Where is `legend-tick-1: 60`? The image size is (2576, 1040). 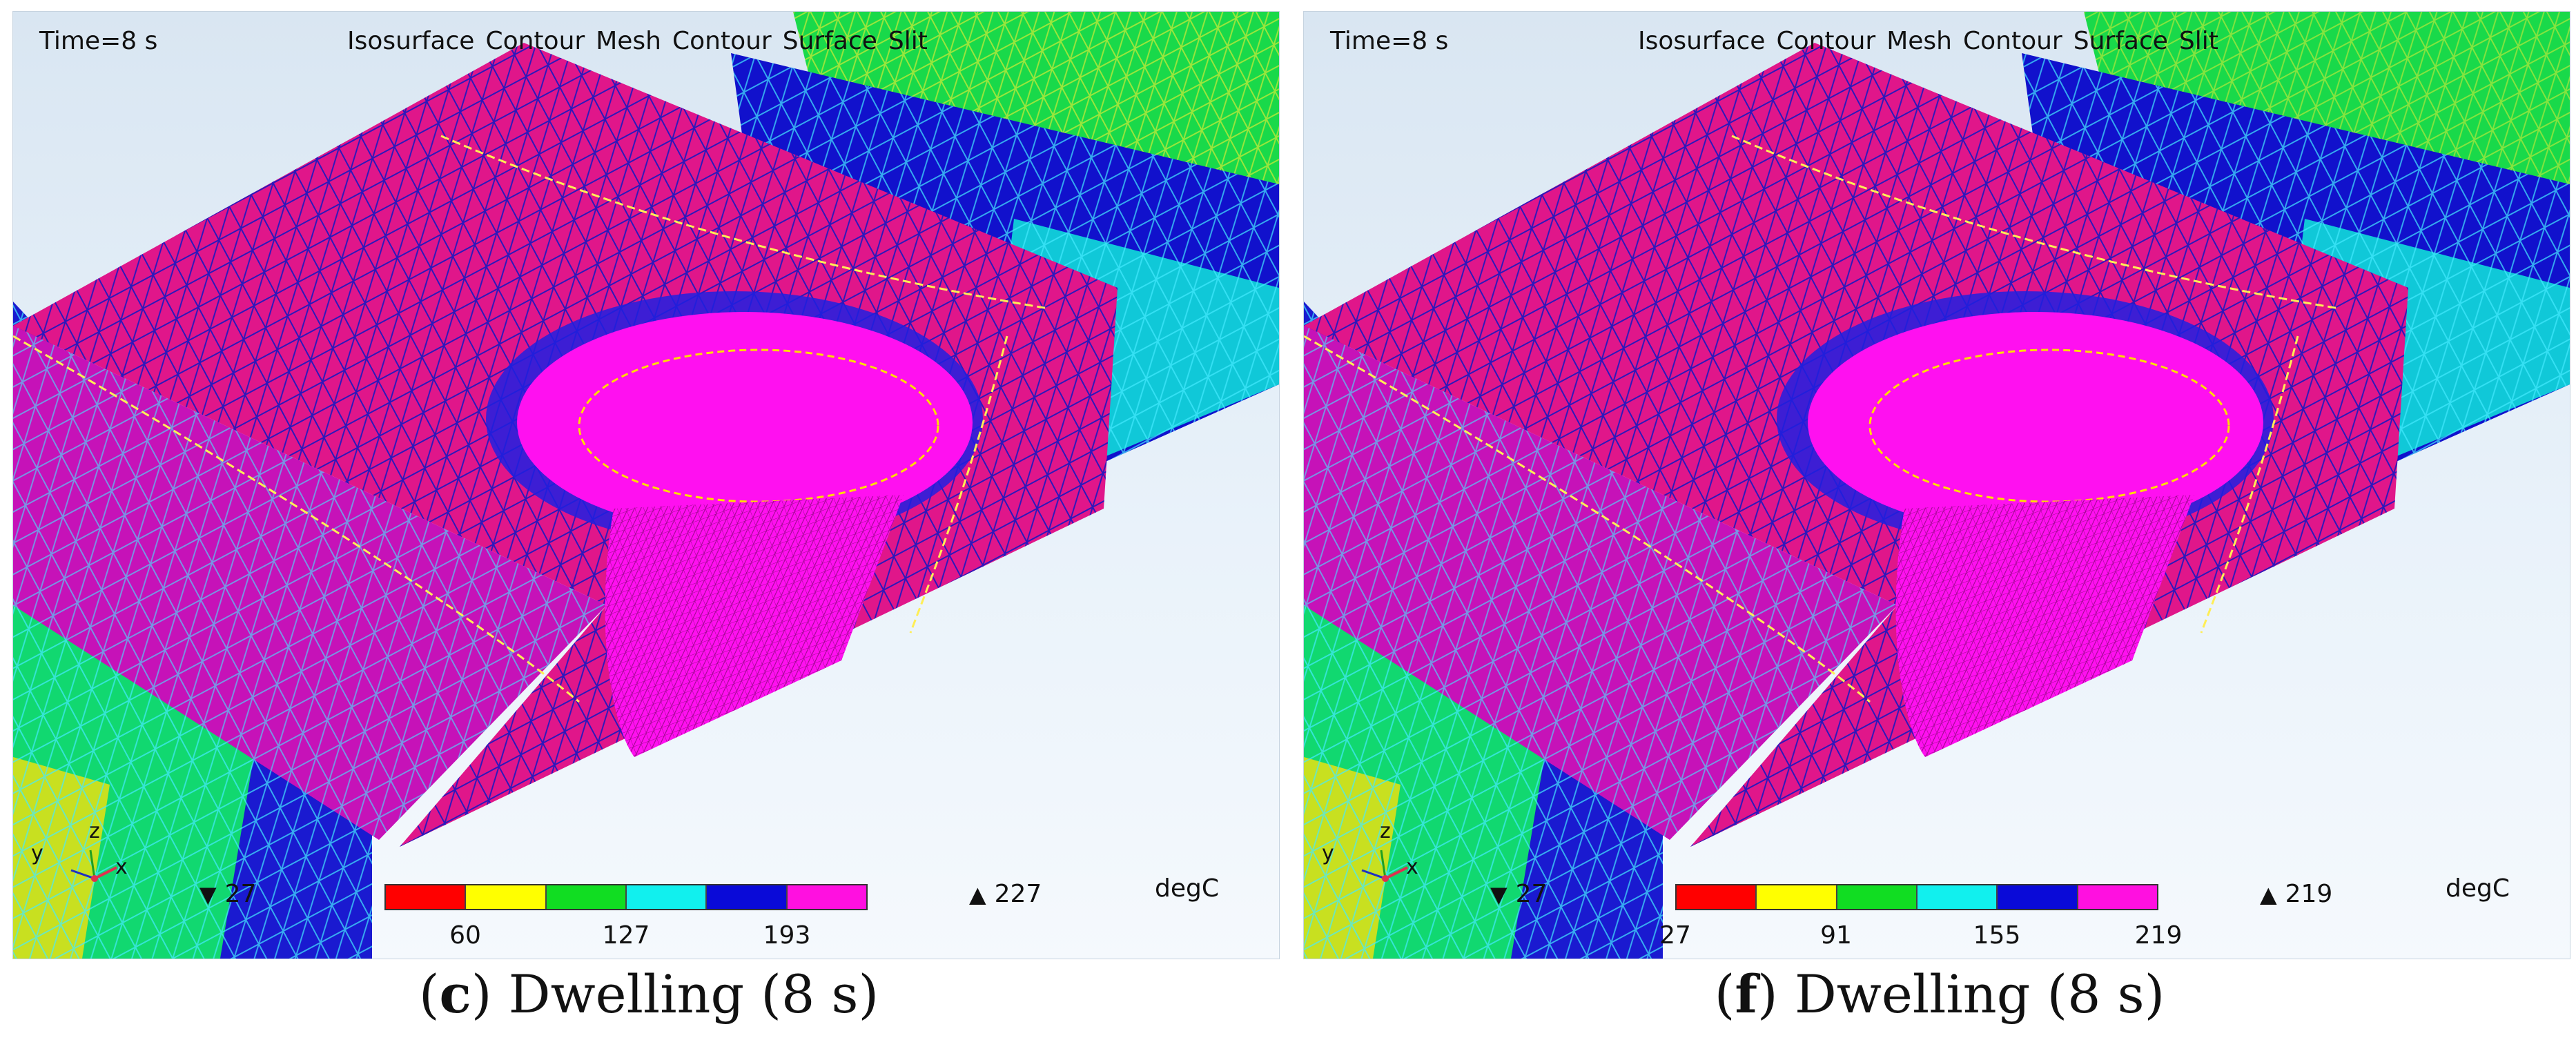
legend-tick-1: 60 is located at coordinates (465, 935).